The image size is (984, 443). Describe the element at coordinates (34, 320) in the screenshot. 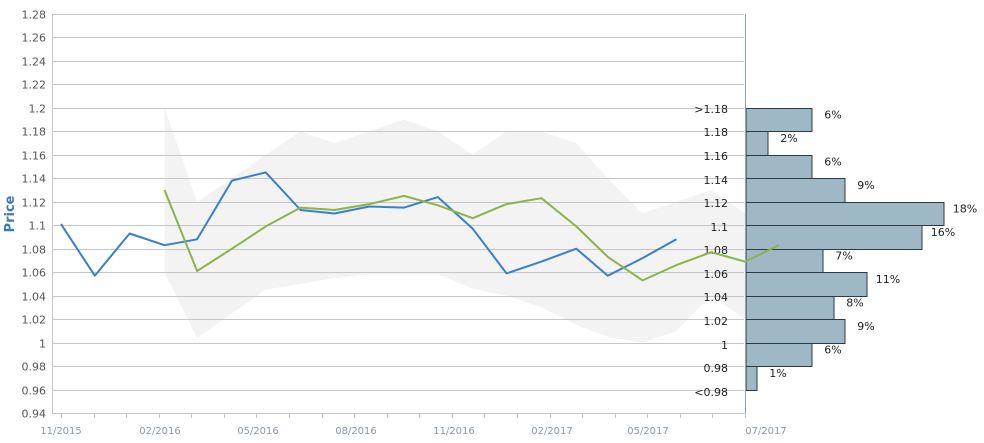

I see `y-tick-label: 1.02` at that location.